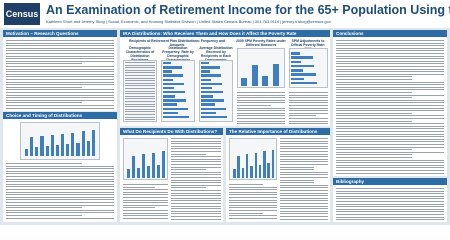 This screenshot has height=240, width=450. I want to click on section-header: The Relative Importance of Distributions, so click(278, 131).